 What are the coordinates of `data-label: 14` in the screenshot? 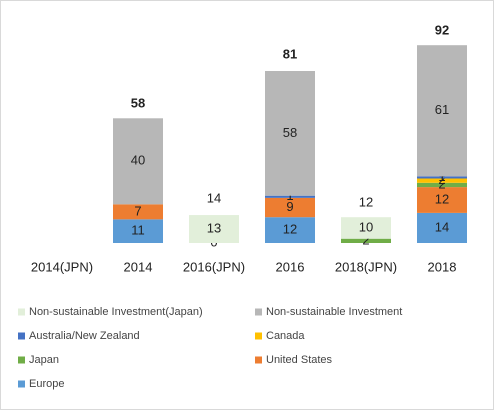 It's located at (442, 226).